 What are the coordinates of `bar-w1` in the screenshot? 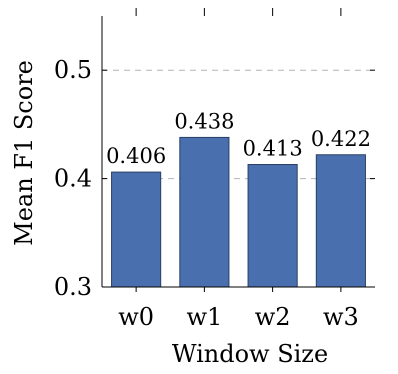 It's located at (204, 212).